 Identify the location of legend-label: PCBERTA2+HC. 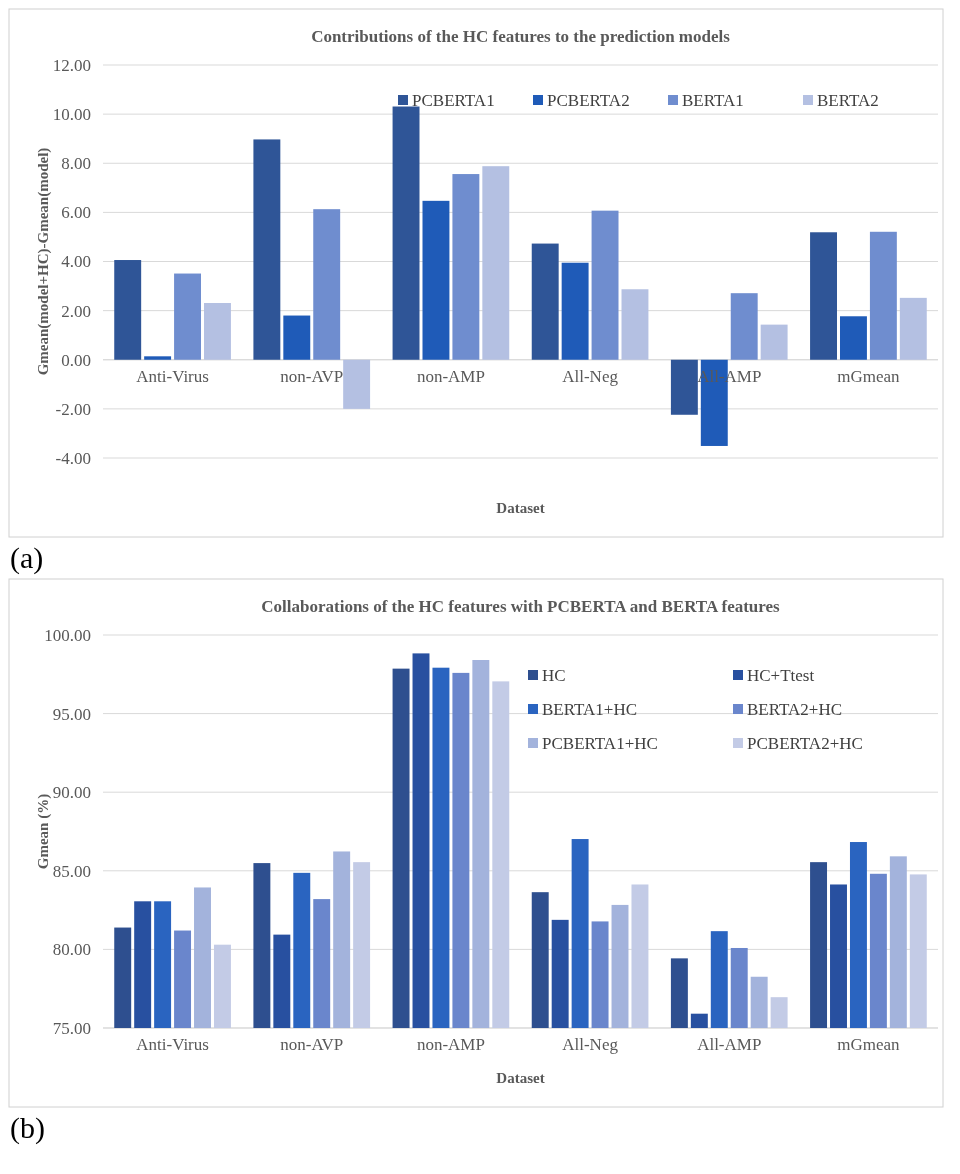
(805, 743).